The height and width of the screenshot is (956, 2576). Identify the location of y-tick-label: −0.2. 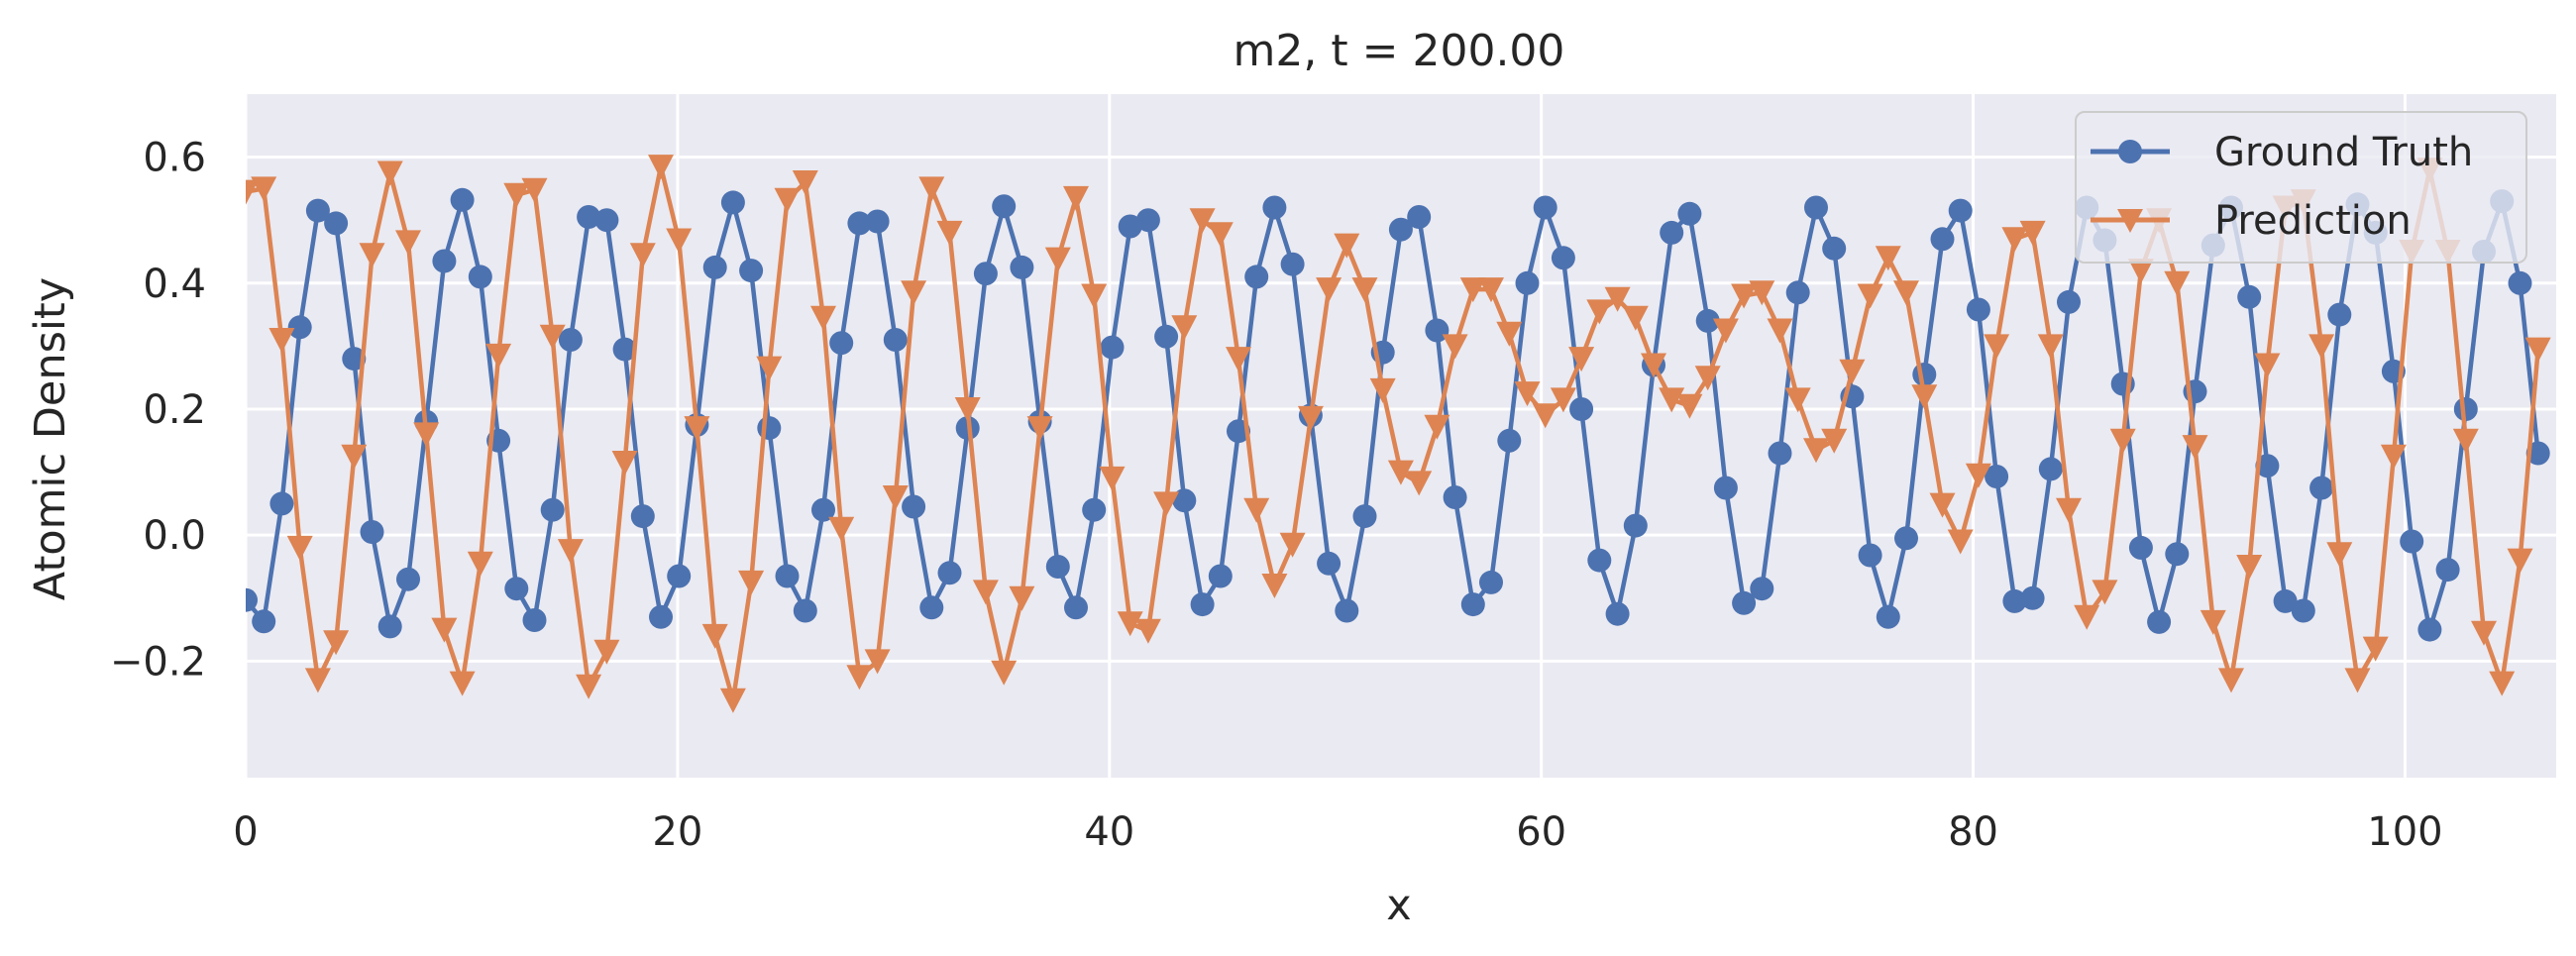
(158, 662).